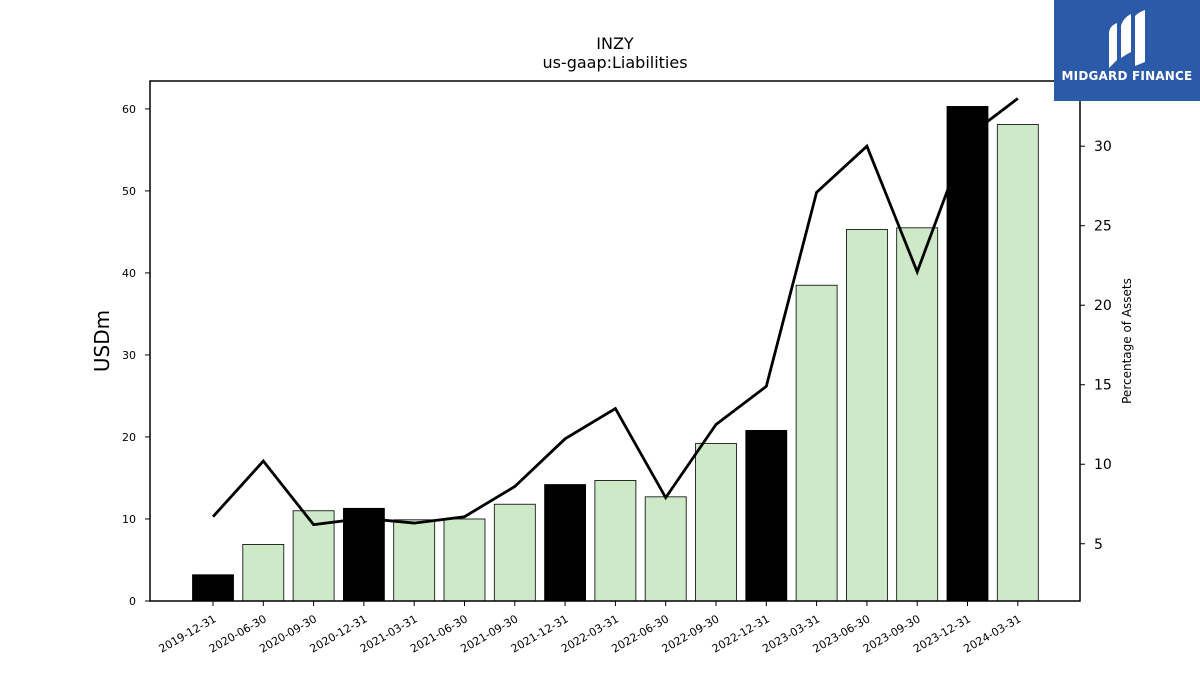 This screenshot has height=675, width=1200. What do you see at coordinates (129, 437) in the screenshot?
I see `y-tick-label: 20` at bounding box center [129, 437].